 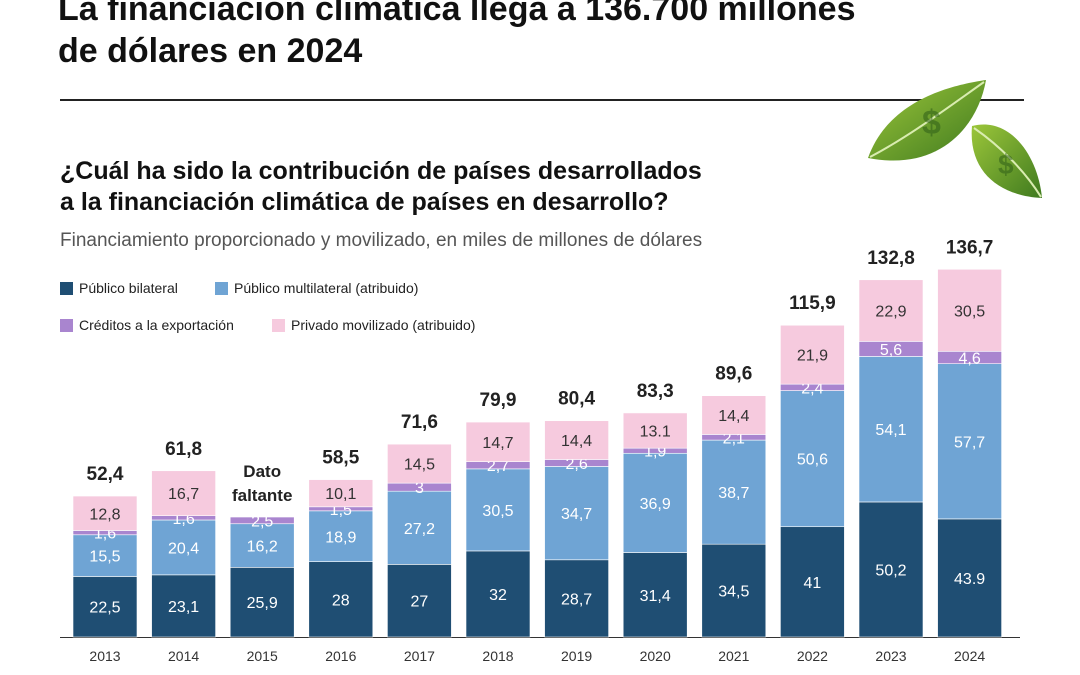 I want to click on data-label-2021-series-0: 34,5, so click(x=733, y=592).